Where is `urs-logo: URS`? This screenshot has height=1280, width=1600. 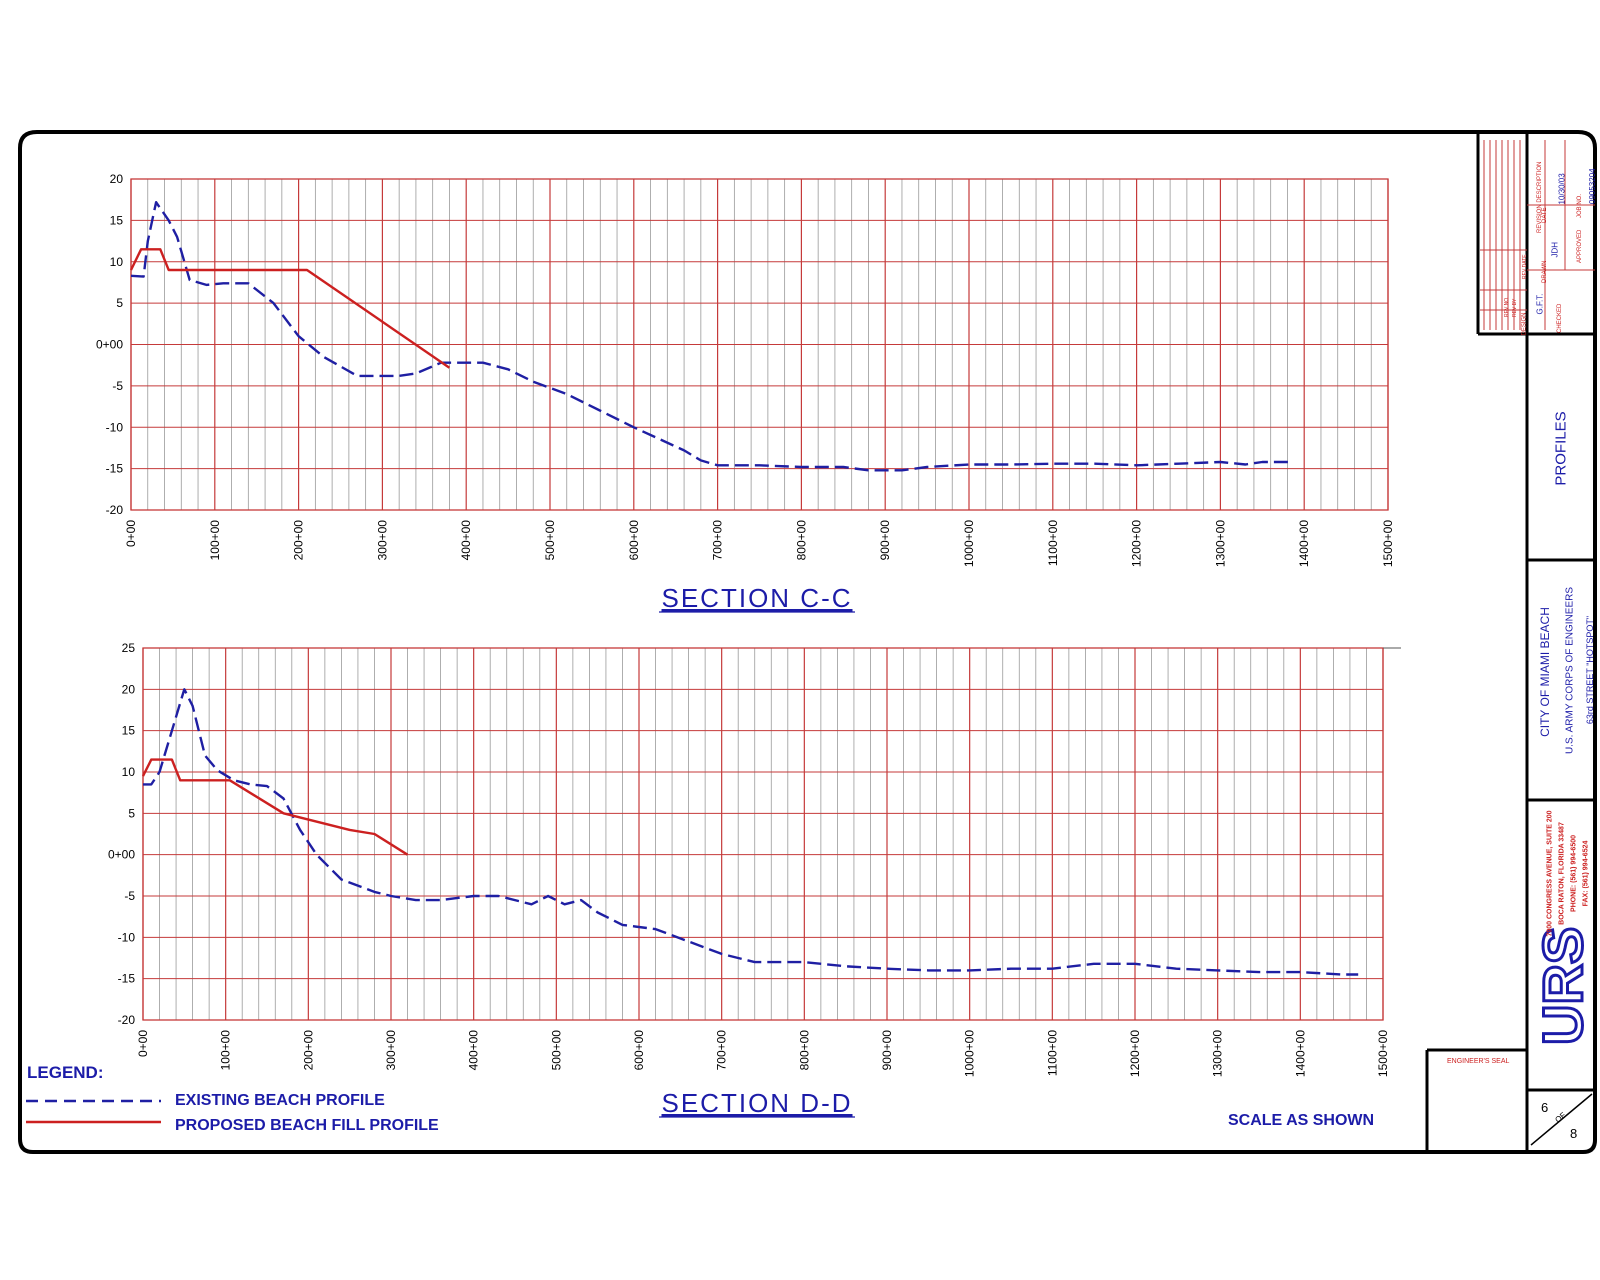 urs-logo: URS is located at coordinates (1563, 985).